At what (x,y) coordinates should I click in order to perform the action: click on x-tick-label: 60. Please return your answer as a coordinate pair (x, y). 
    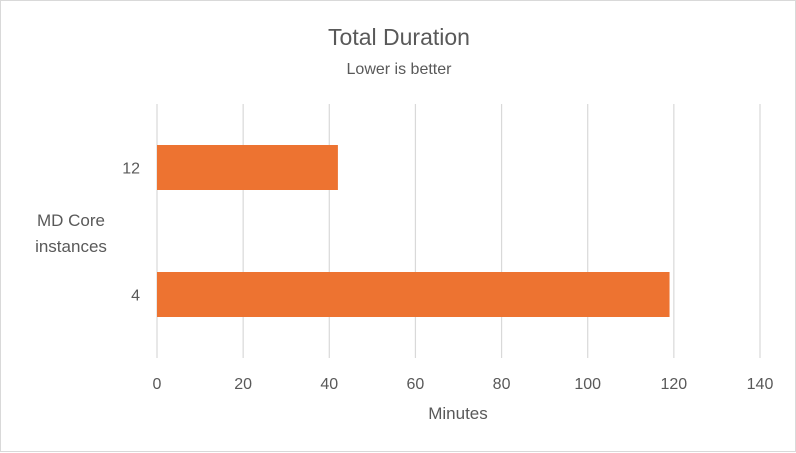
    Looking at the image, I should click on (416, 384).